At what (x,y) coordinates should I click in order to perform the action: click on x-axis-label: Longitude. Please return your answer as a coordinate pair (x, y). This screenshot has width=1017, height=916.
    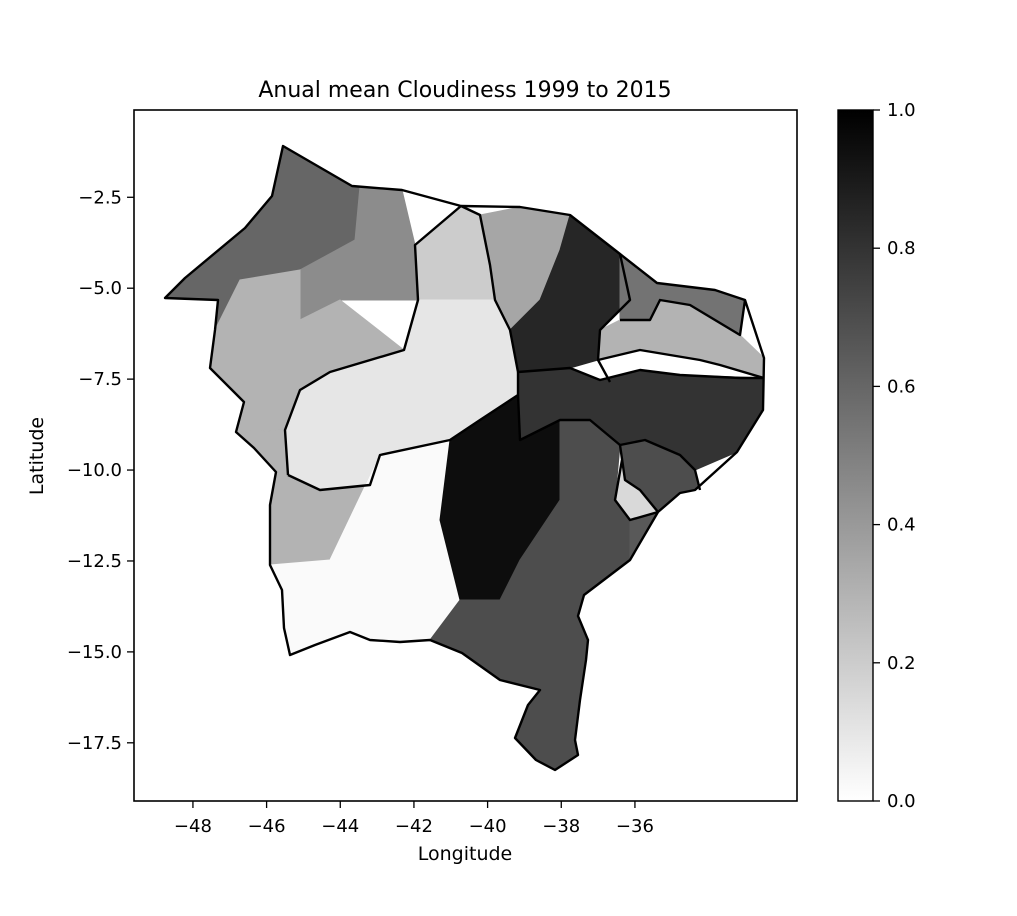
    Looking at the image, I should click on (465, 854).